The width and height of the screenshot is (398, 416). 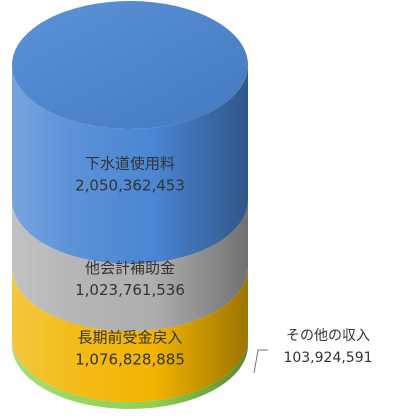 I want to click on segment-name-label: 他会計補助金, so click(x=130, y=268).